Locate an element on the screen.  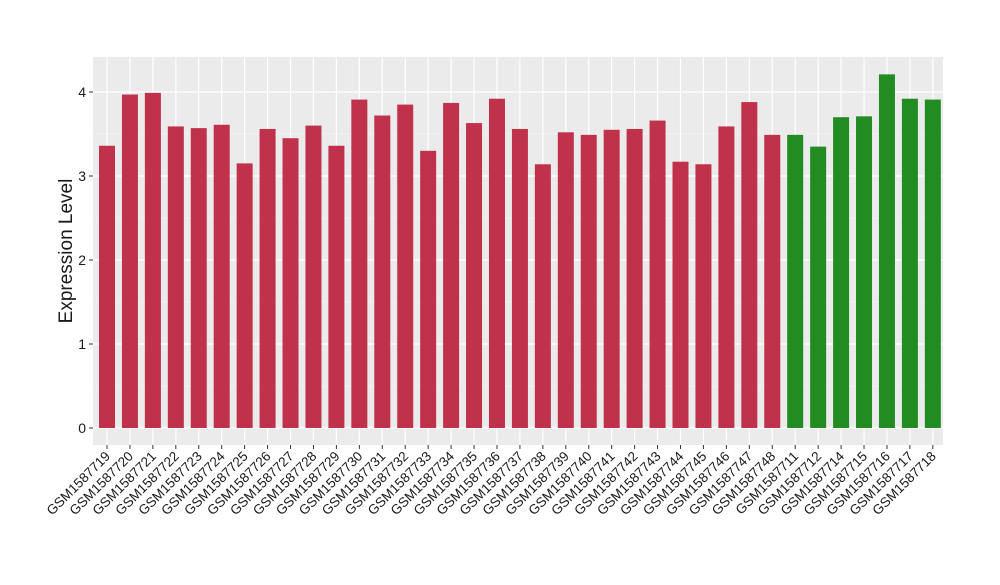
bar-GSM1587725 is located at coordinates (244, 295).